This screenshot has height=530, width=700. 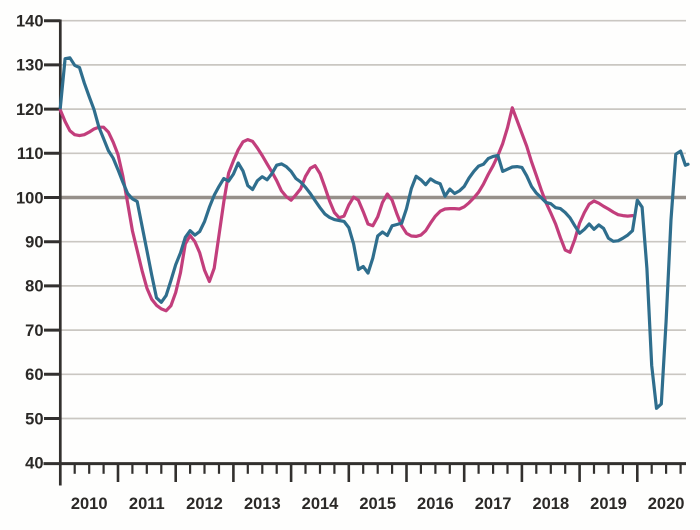 I want to click on svg-text: 2011, so click(x=147, y=504).